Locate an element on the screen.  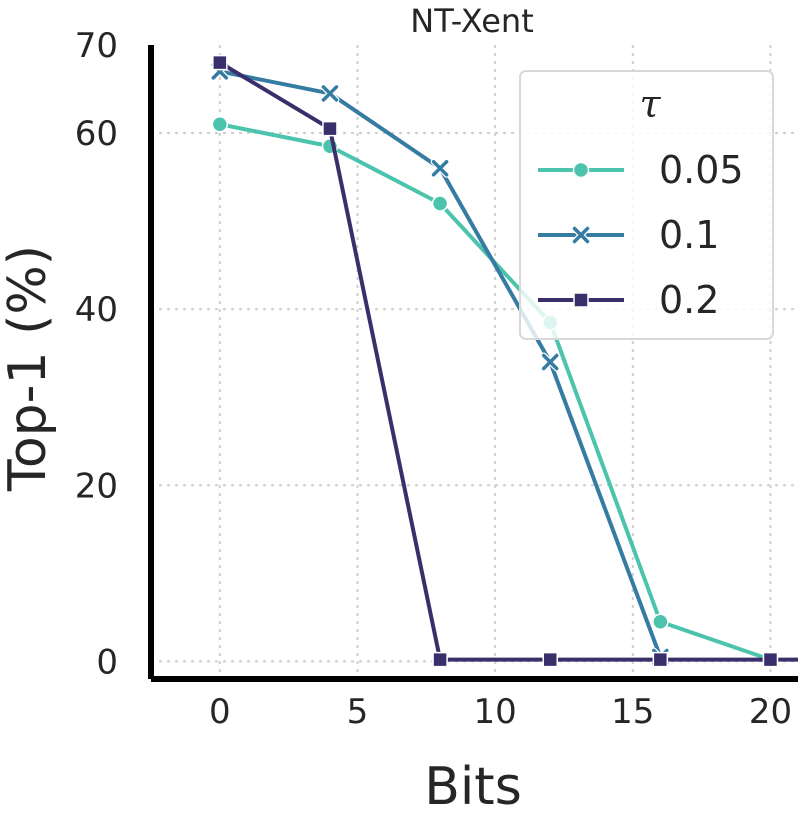
legend-item-0.1: 0.1 is located at coordinates (628, 235).